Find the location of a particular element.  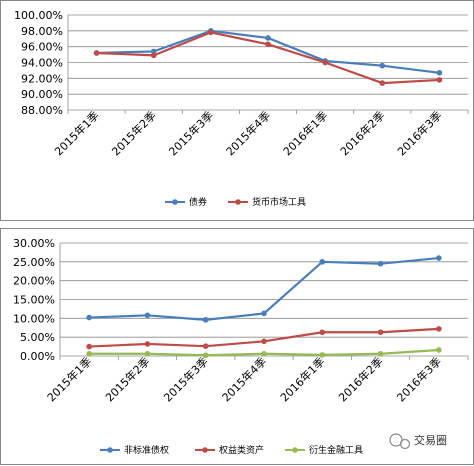

legend-label: 债券 is located at coordinates (198, 202).